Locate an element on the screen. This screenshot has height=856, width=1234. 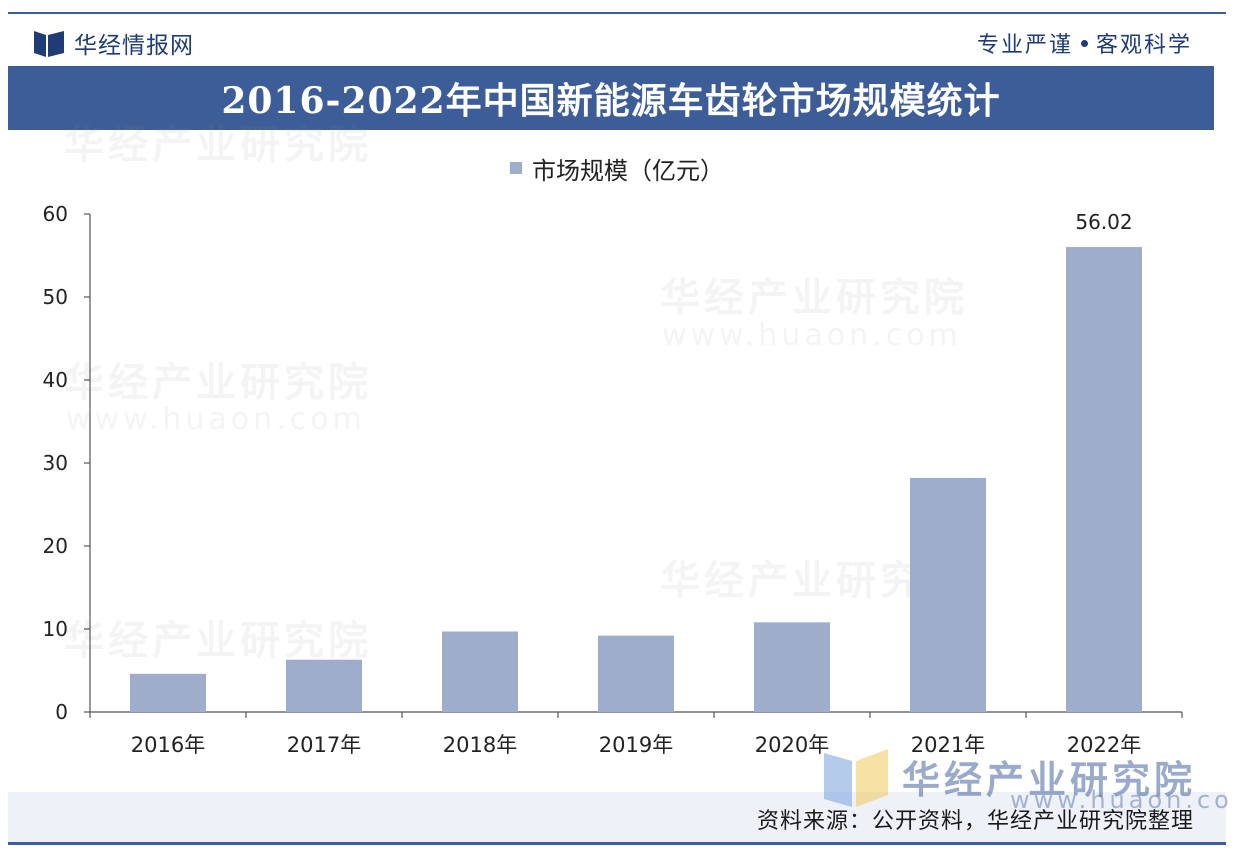
chart-title: 2016-2022年中国新能源车齿轮市场规模统计 is located at coordinates (611, 101).